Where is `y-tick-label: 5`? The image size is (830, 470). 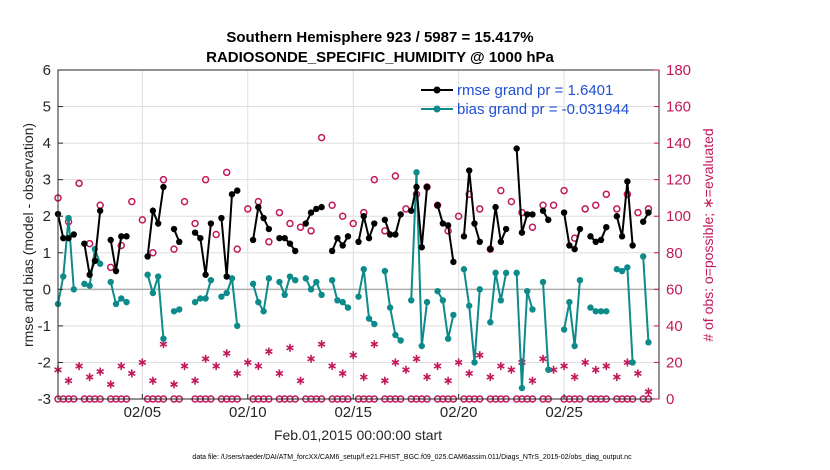 y-tick-label: 5 is located at coordinates (47, 107).